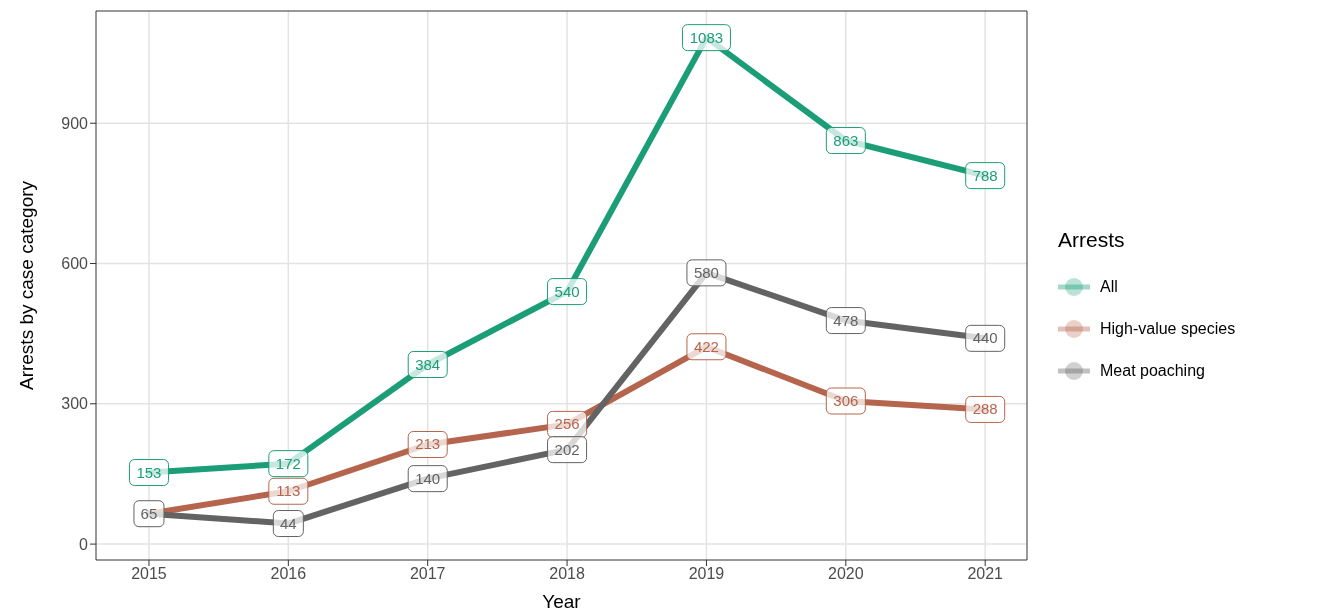 This screenshot has width=1321, height=615. Describe the element at coordinates (288, 523) in the screenshot. I see `data-label: 44` at that location.